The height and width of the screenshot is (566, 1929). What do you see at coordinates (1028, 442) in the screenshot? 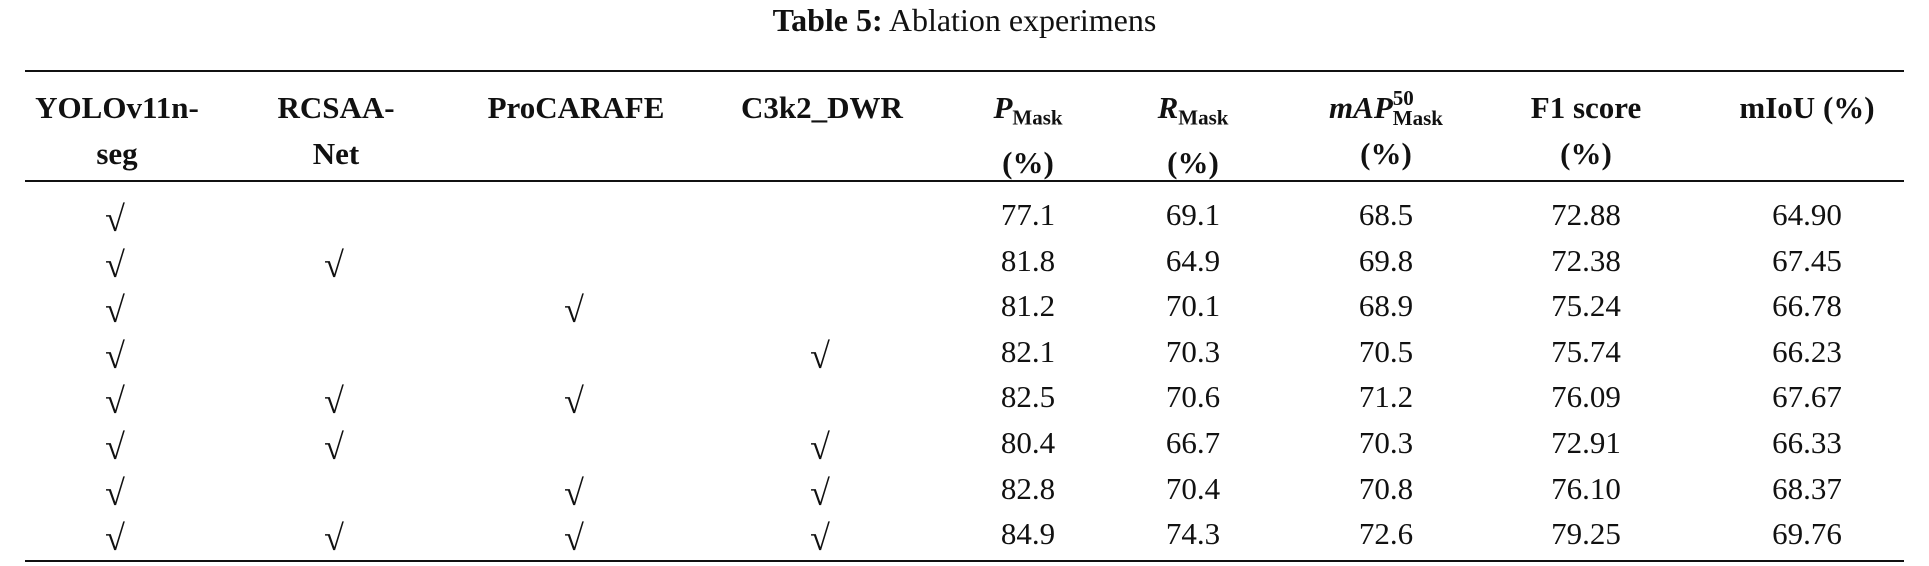
I see `table-cell: 80.4` at bounding box center [1028, 442].